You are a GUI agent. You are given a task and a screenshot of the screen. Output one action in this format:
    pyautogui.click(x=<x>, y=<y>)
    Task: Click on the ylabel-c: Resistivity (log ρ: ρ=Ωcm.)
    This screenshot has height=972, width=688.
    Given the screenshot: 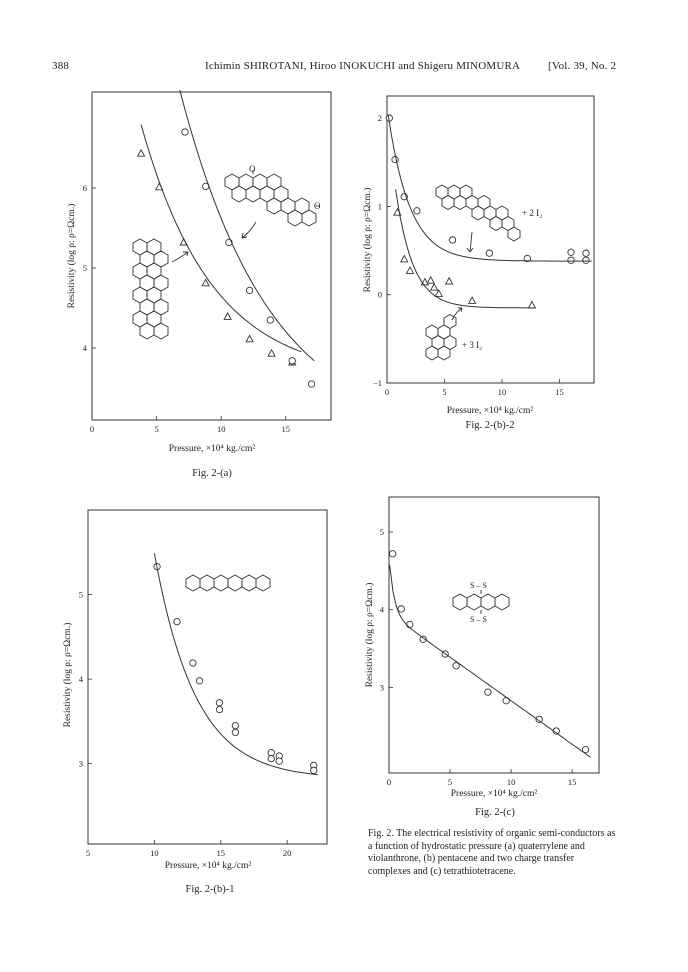 What is the action you would take?
    pyautogui.click(x=369, y=635)
    